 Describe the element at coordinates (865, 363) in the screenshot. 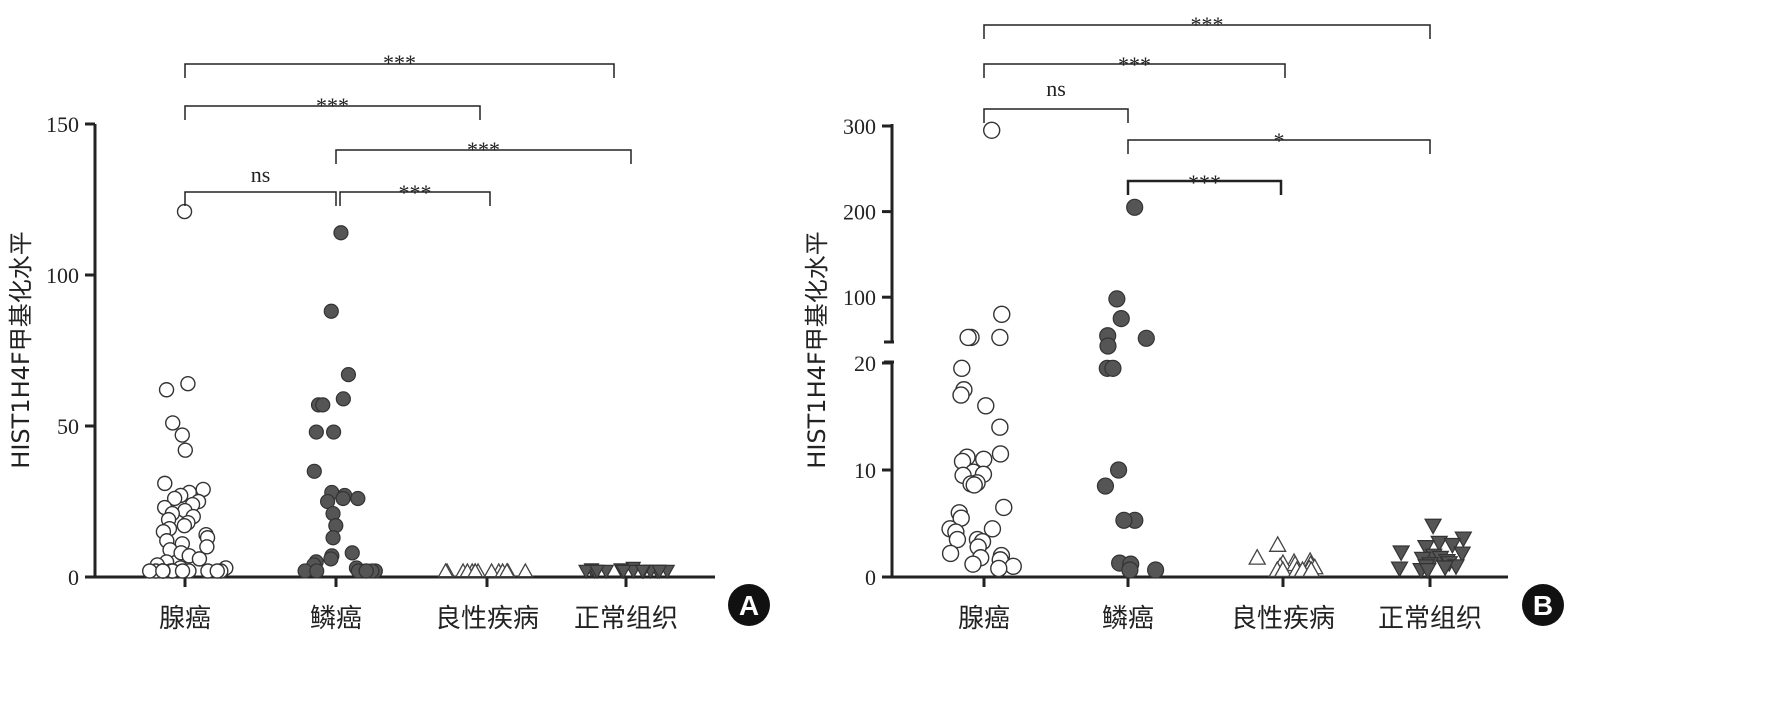

I see `y-tick-label: 20` at that location.